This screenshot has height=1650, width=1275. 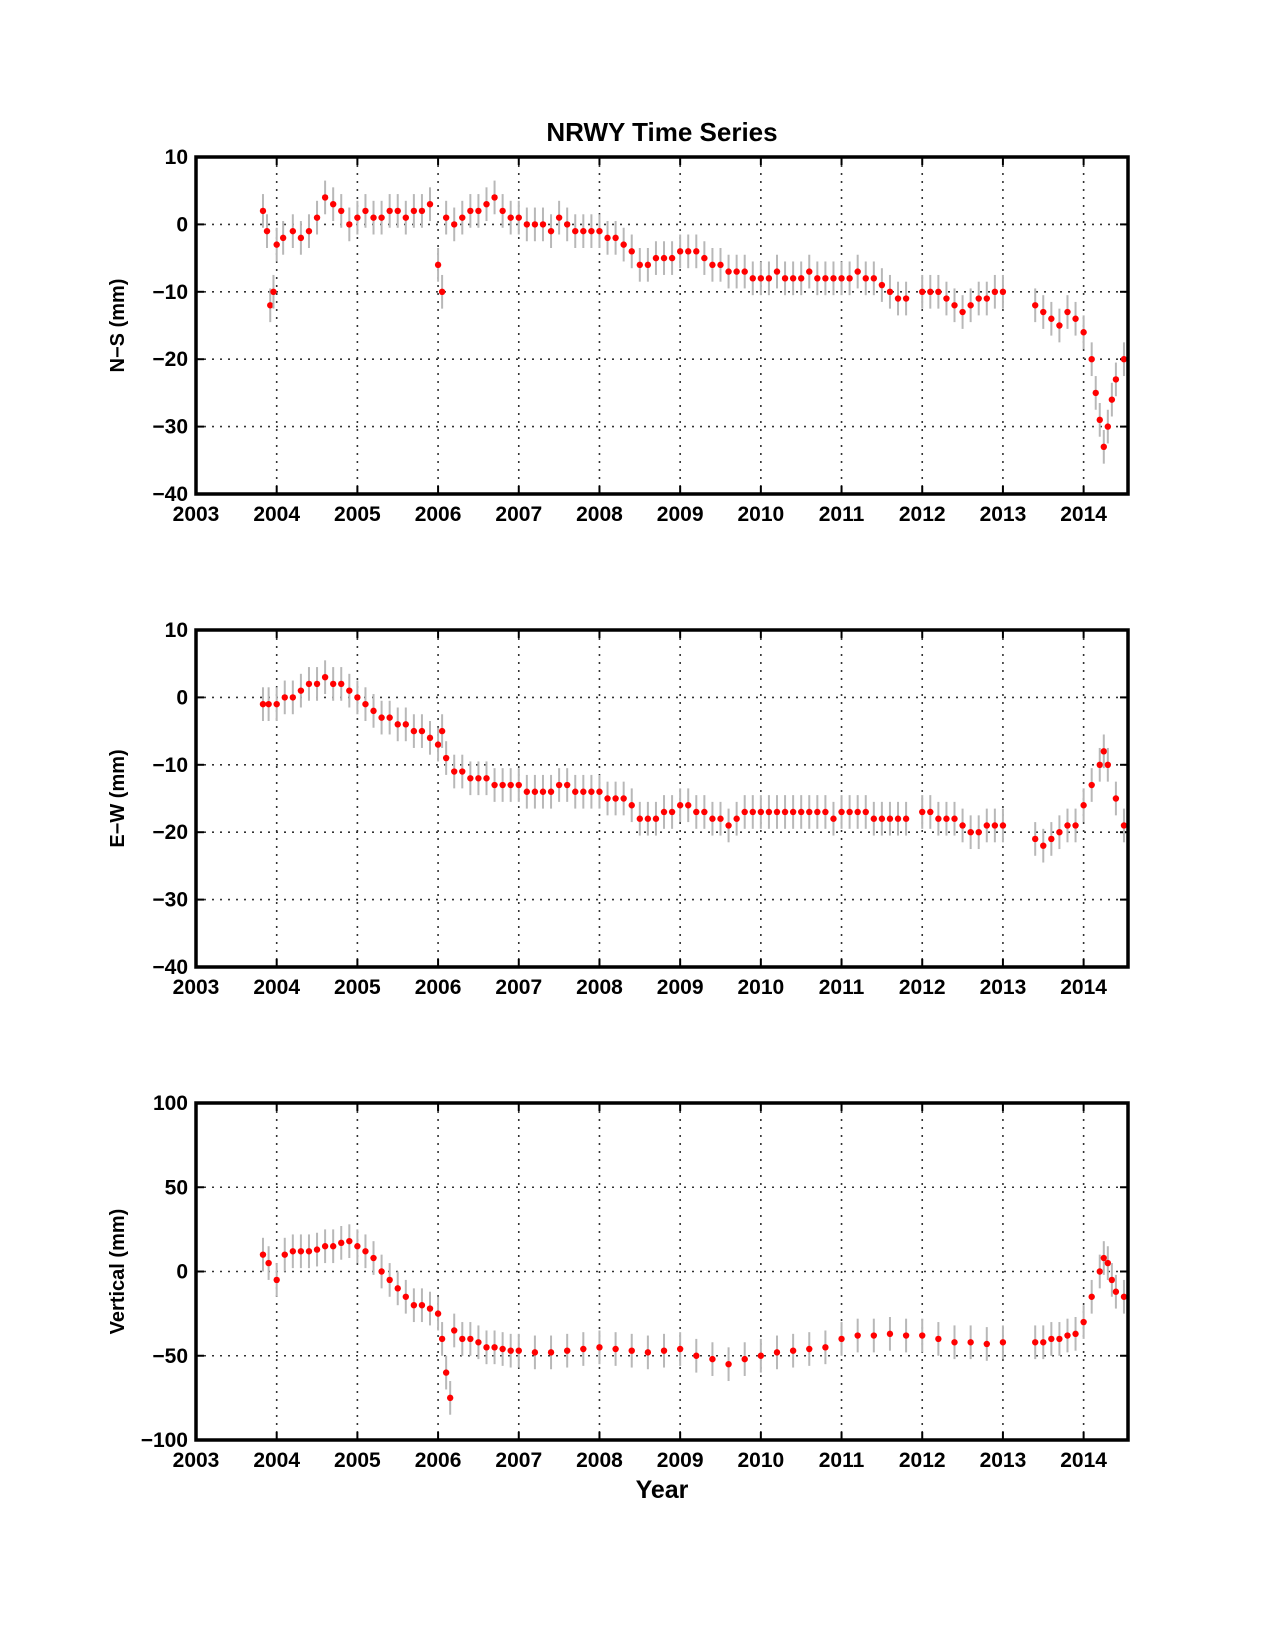 What do you see at coordinates (842, 987) in the screenshot?
I see `chart-2-x-tick-label: 2011` at bounding box center [842, 987].